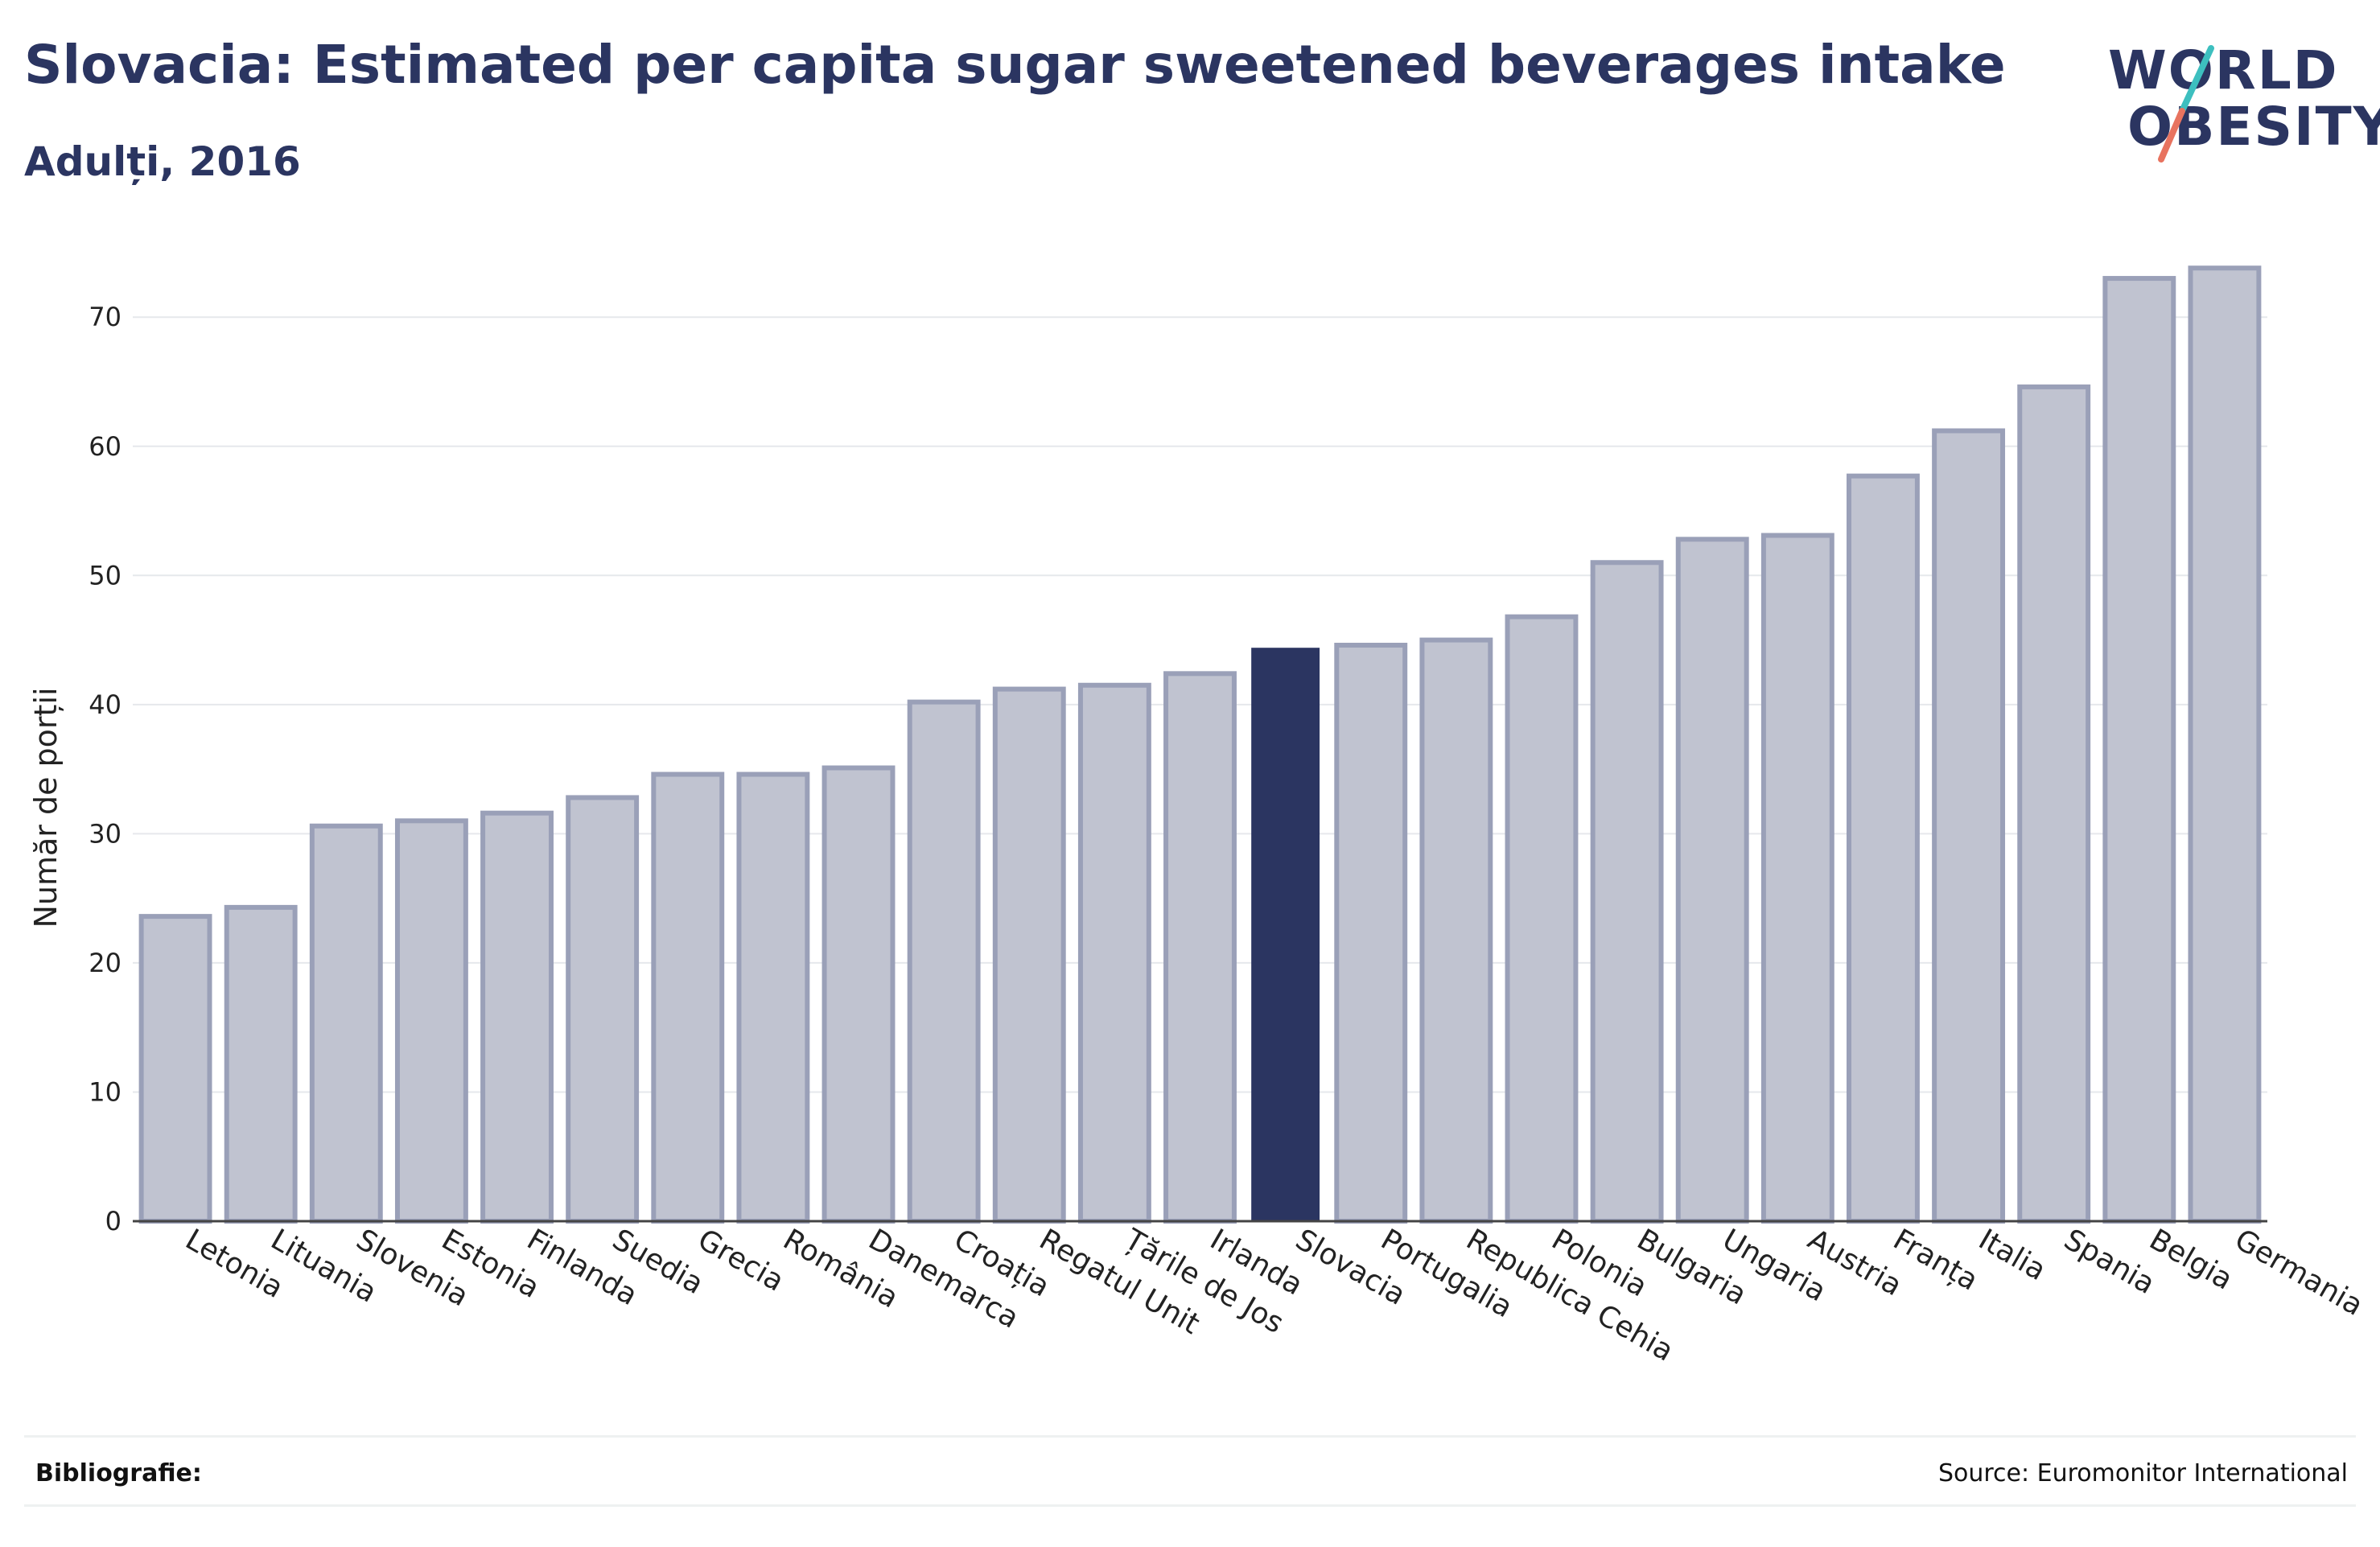 The height and width of the screenshot is (1547, 2380). Describe the element at coordinates (1884, 849) in the screenshot. I see `bar-franța` at that location.